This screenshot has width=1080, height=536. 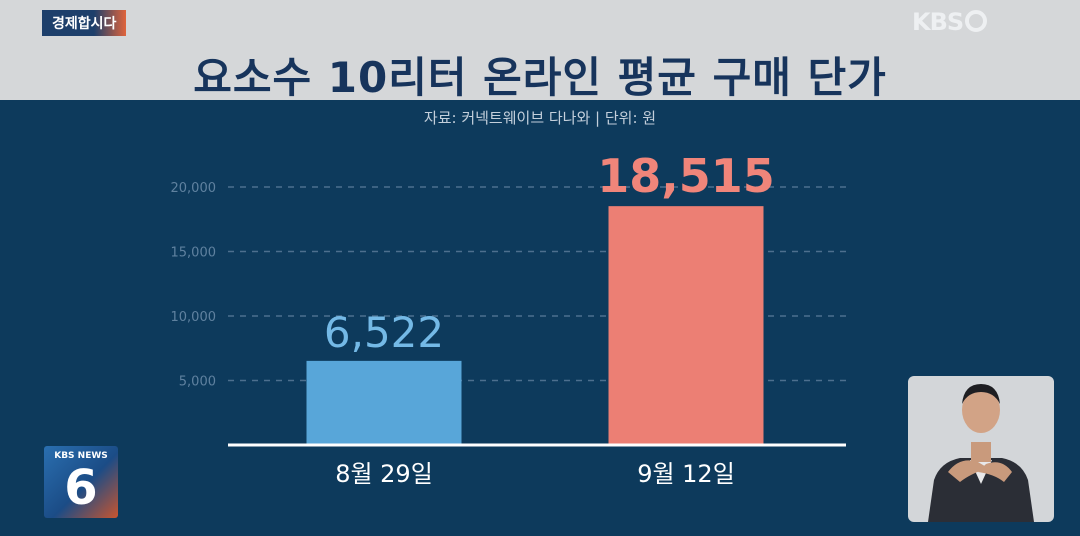 What do you see at coordinates (81, 488) in the screenshot?
I see `news-badge-number: 6` at bounding box center [81, 488].